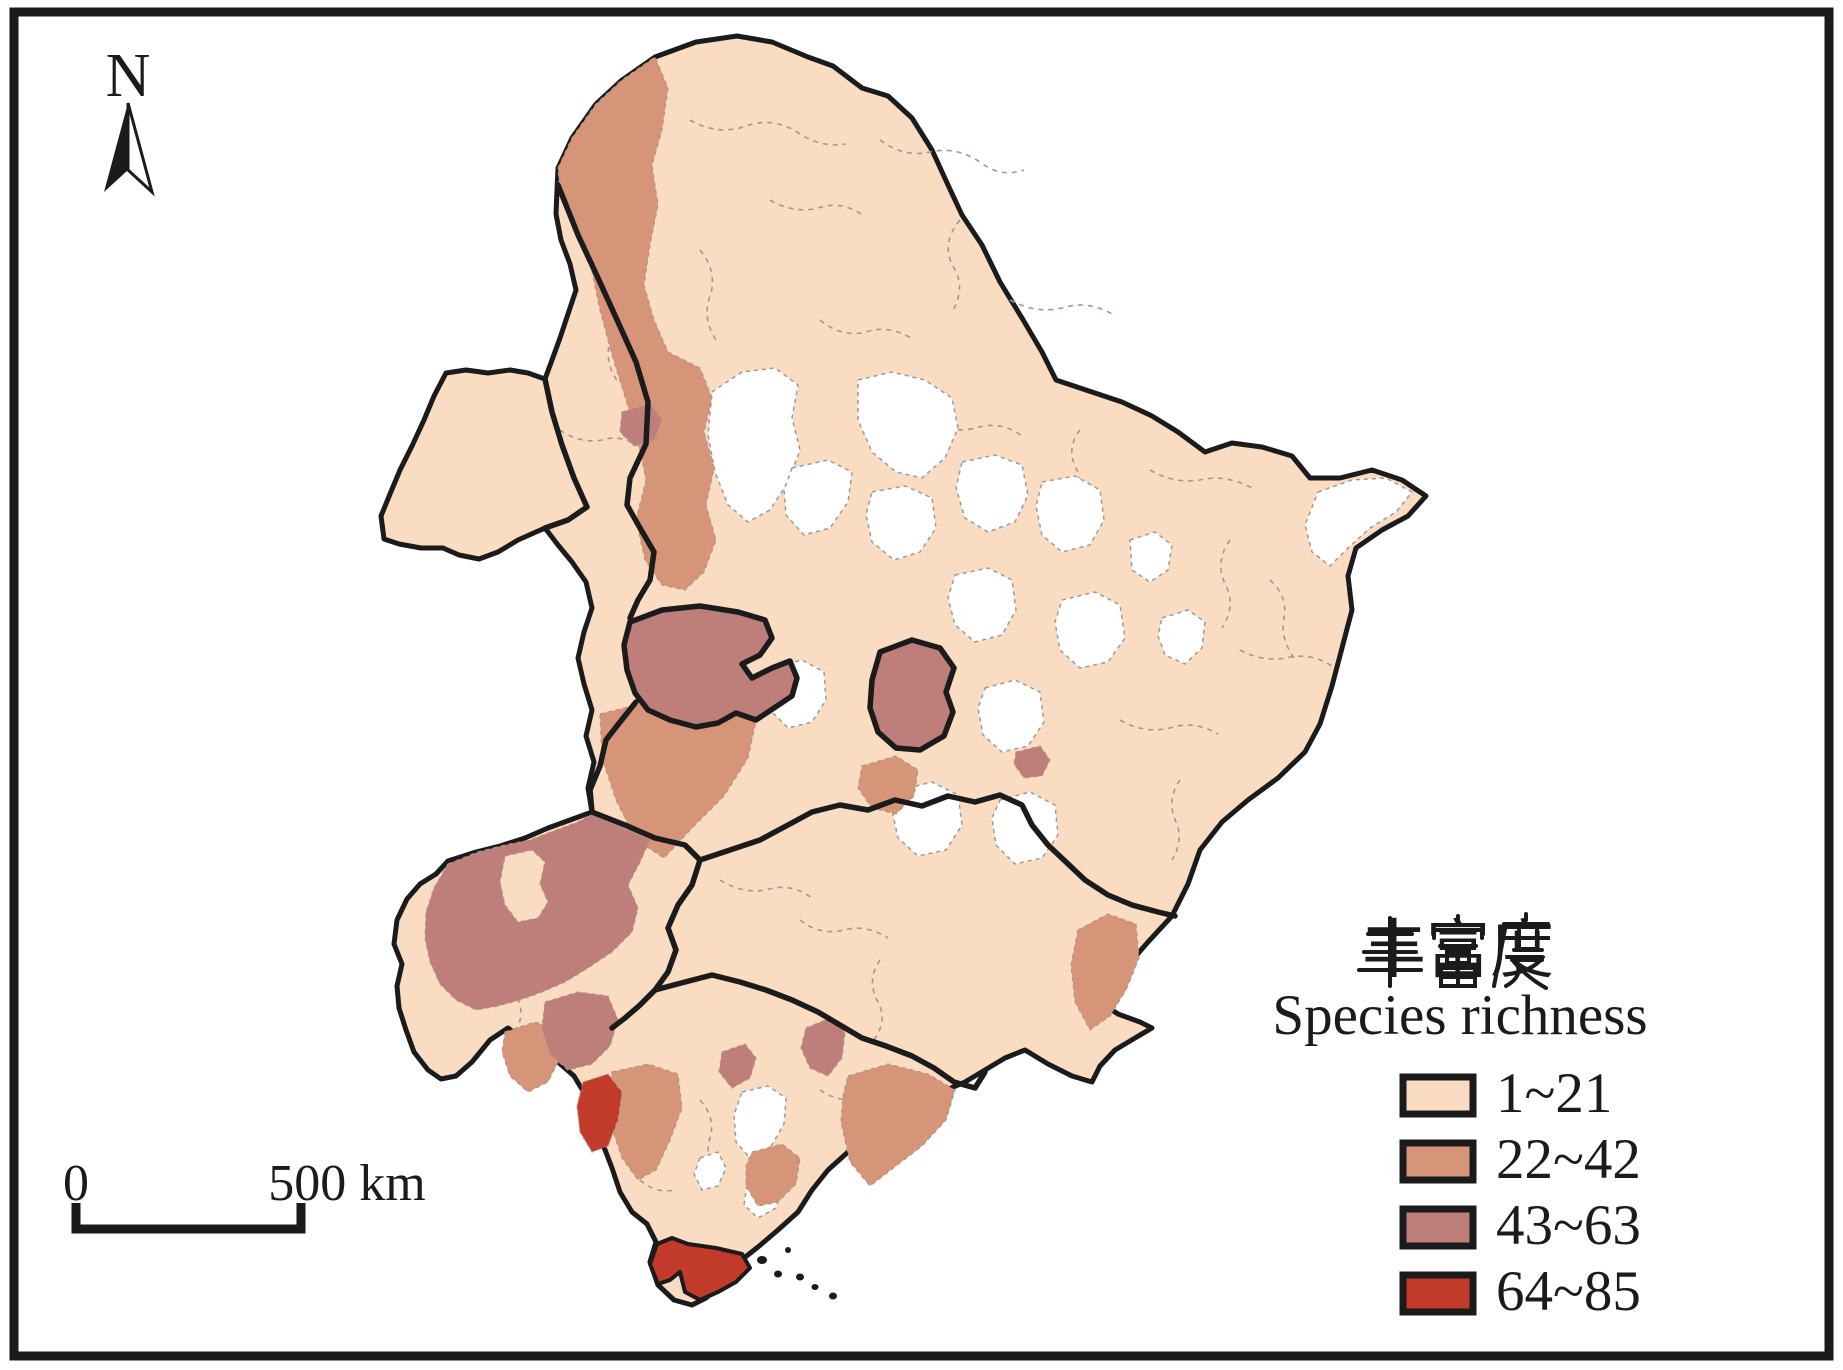 Image resolution: width=1843 pixels, height=1370 pixels. Describe the element at coordinates (116, 147) in the screenshot. I see `north-arrow-left-half` at that location.